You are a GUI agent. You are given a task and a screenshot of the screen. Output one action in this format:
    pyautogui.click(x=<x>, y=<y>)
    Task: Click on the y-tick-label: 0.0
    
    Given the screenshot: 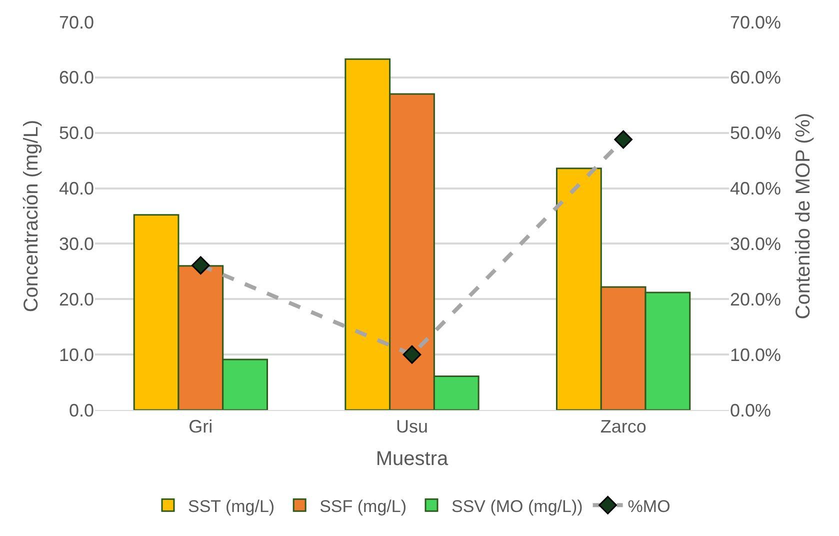 What is the action you would take?
    pyautogui.click(x=81, y=410)
    